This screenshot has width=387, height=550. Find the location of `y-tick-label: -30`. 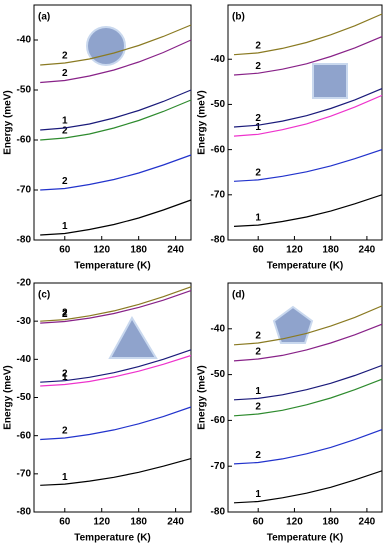

y-tick-label: -30 is located at coordinates (24, 321).